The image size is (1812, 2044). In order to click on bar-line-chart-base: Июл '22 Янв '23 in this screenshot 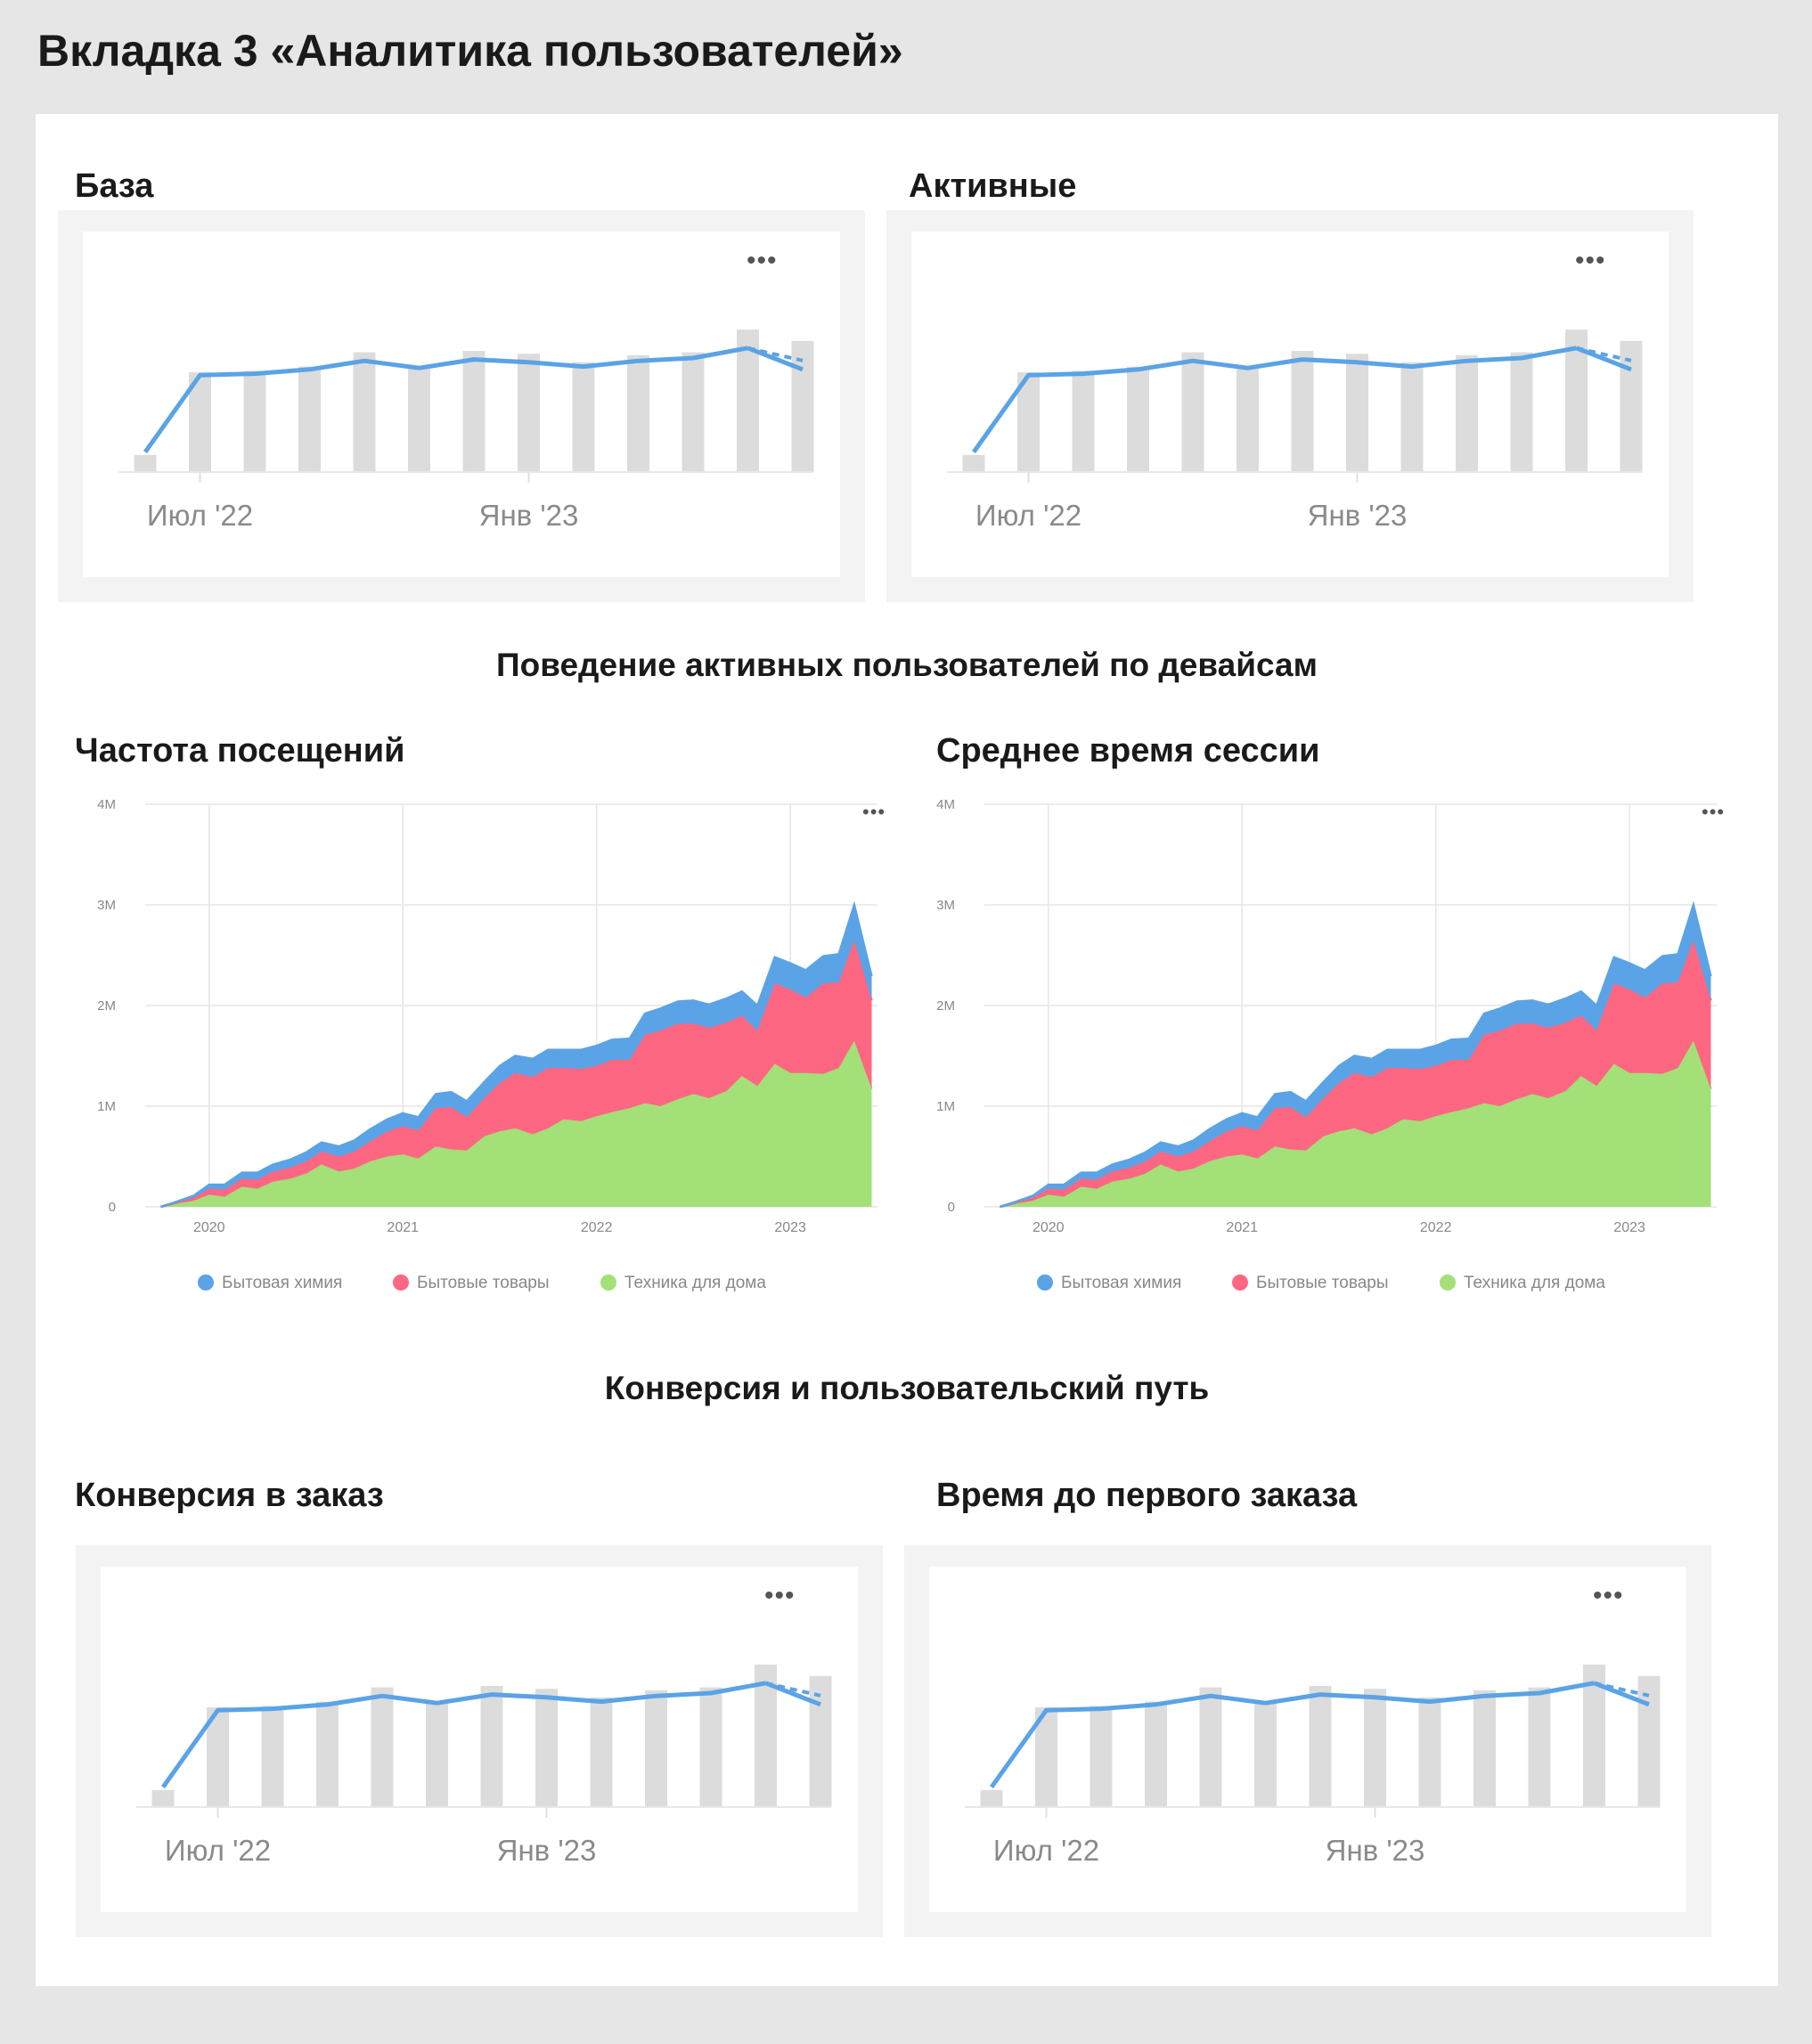, I will do `click(466, 431)`.